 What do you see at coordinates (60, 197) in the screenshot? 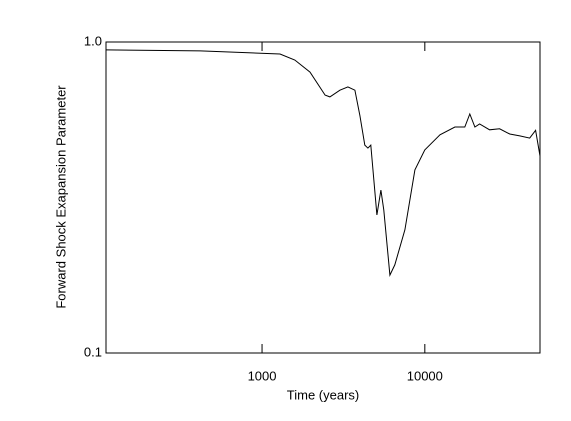
I see `y-axis-label: Forward Shock Exapansion Parameter` at bounding box center [60, 197].